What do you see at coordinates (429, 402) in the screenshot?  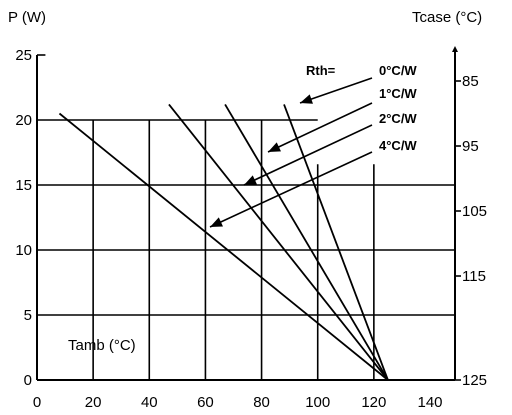 I see `x-tick-label: 140` at bounding box center [429, 402].